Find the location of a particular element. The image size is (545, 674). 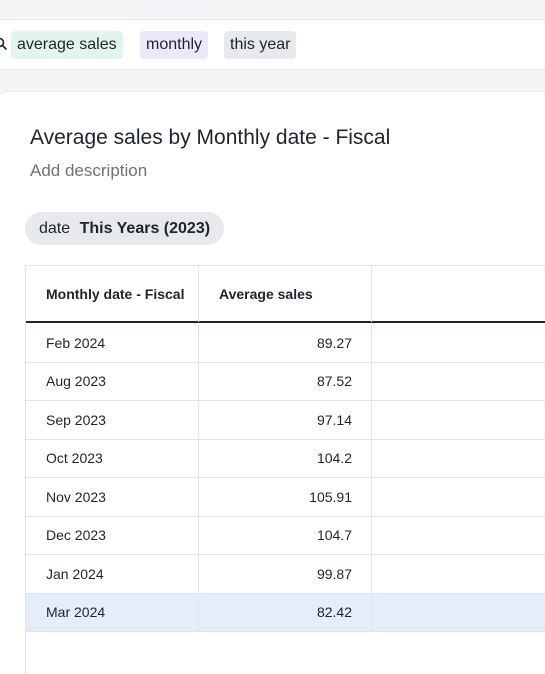

filter-field: date is located at coordinates (55, 228).